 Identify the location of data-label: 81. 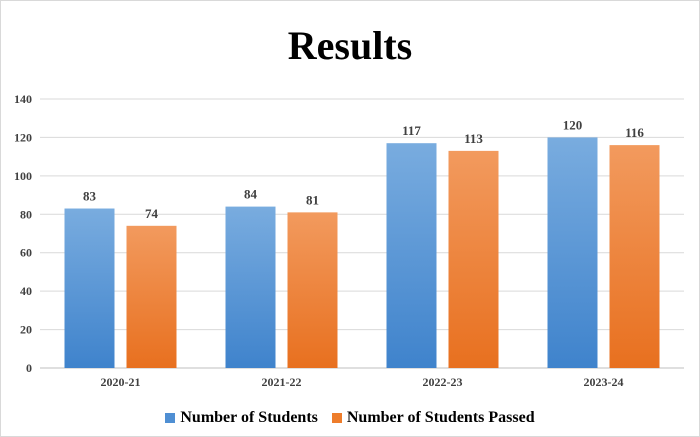
(312, 199).